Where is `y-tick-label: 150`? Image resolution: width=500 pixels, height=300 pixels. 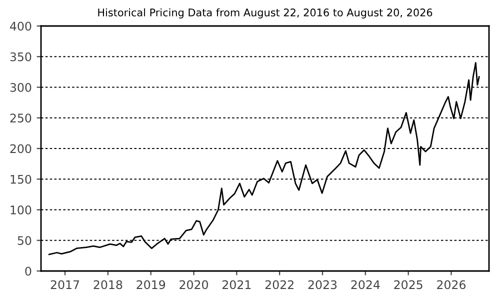 y-tick-label: 150 is located at coordinates (21, 179).